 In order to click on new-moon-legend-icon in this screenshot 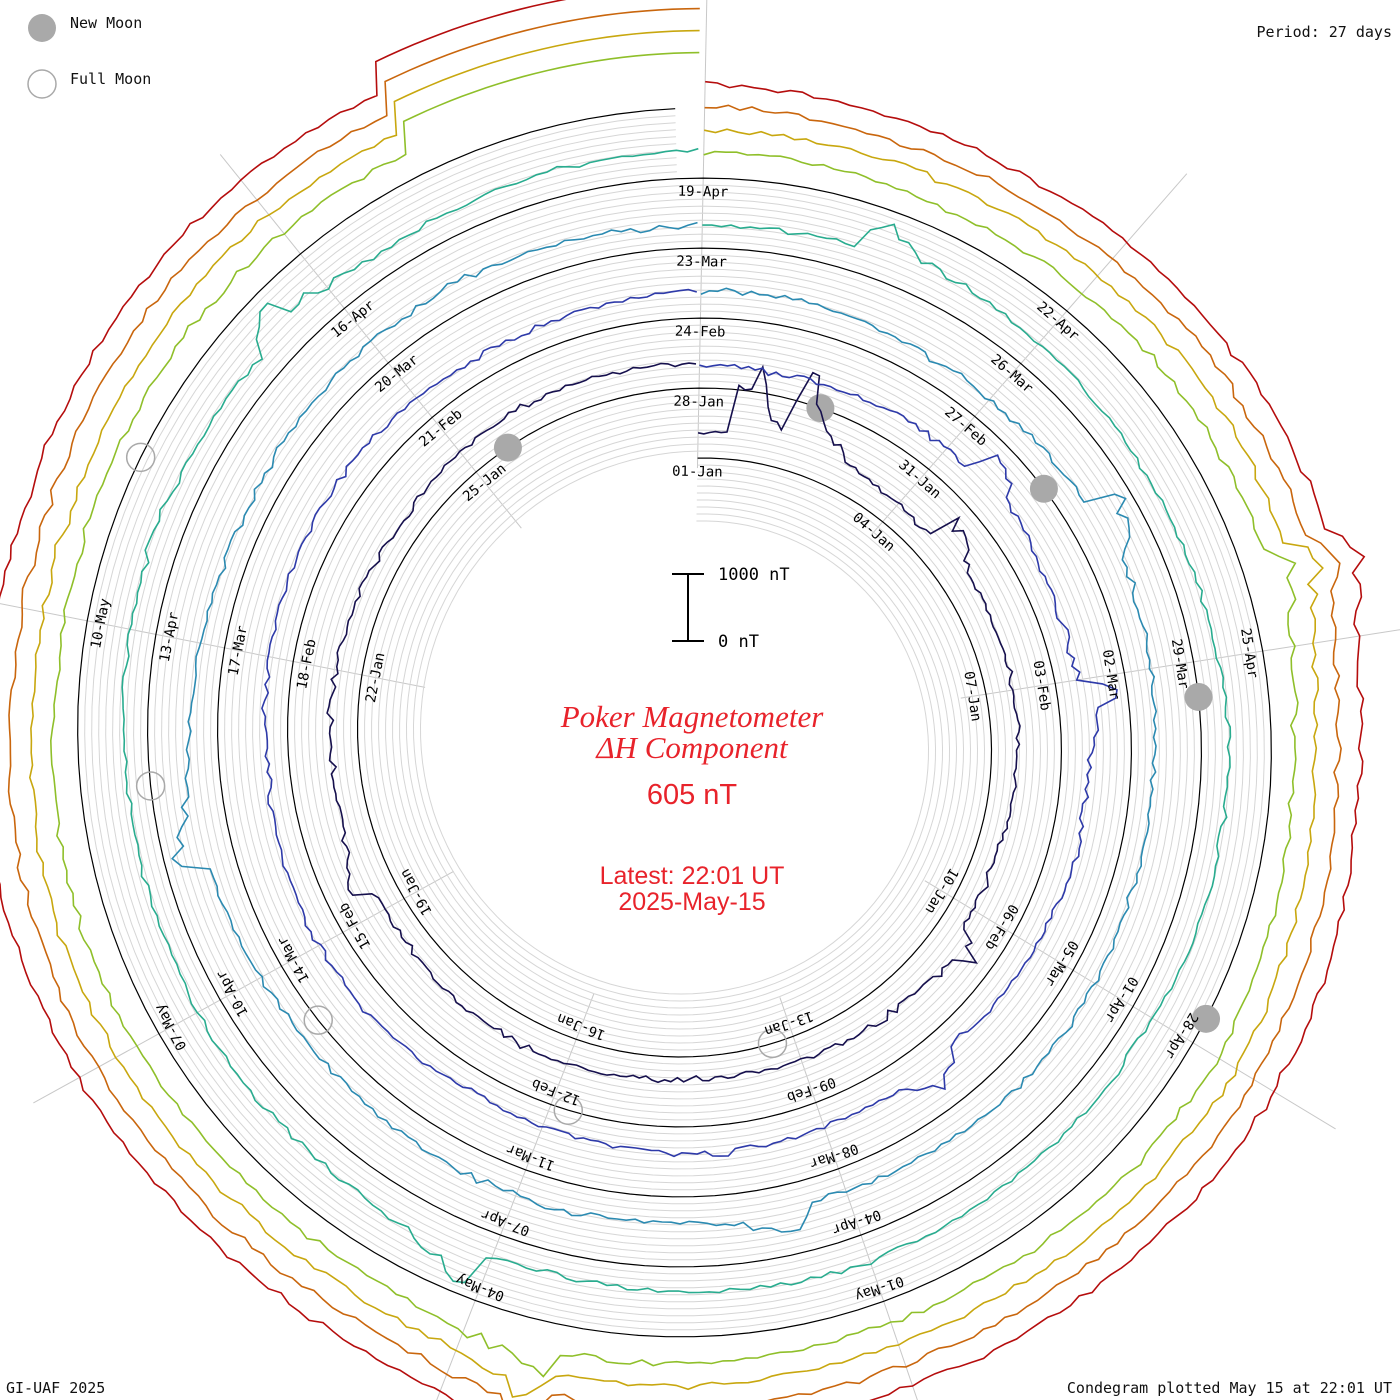, I will do `click(42, 28)`.